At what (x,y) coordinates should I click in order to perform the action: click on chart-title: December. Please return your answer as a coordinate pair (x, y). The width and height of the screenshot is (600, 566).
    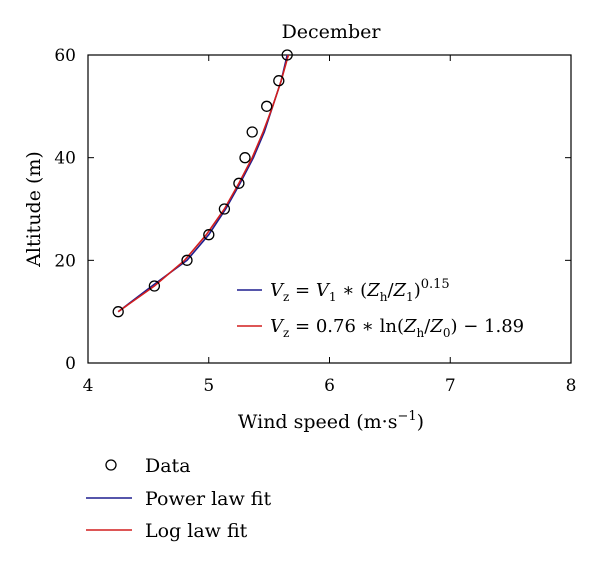
    Looking at the image, I should click on (332, 32).